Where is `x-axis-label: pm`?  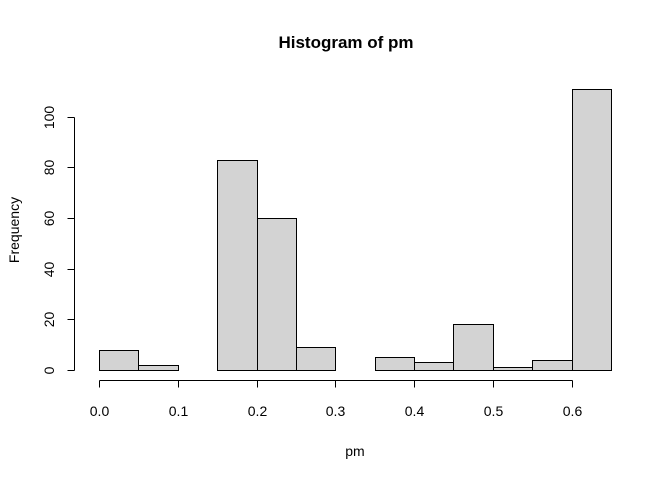 x-axis-label: pm is located at coordinates (354, 451).